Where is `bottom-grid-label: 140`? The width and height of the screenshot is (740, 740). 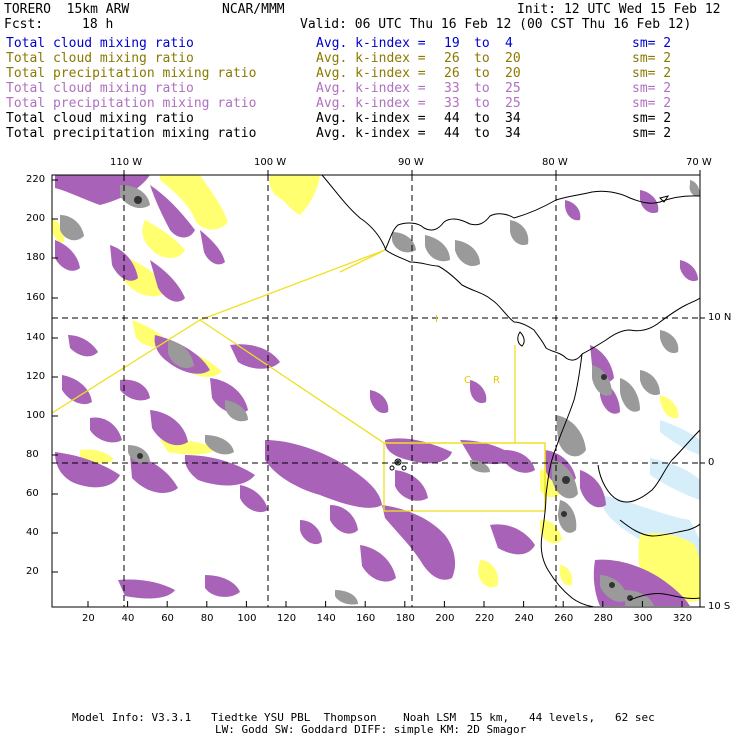 bottom-grid-label: 140 is located at coordinates (326, 618).